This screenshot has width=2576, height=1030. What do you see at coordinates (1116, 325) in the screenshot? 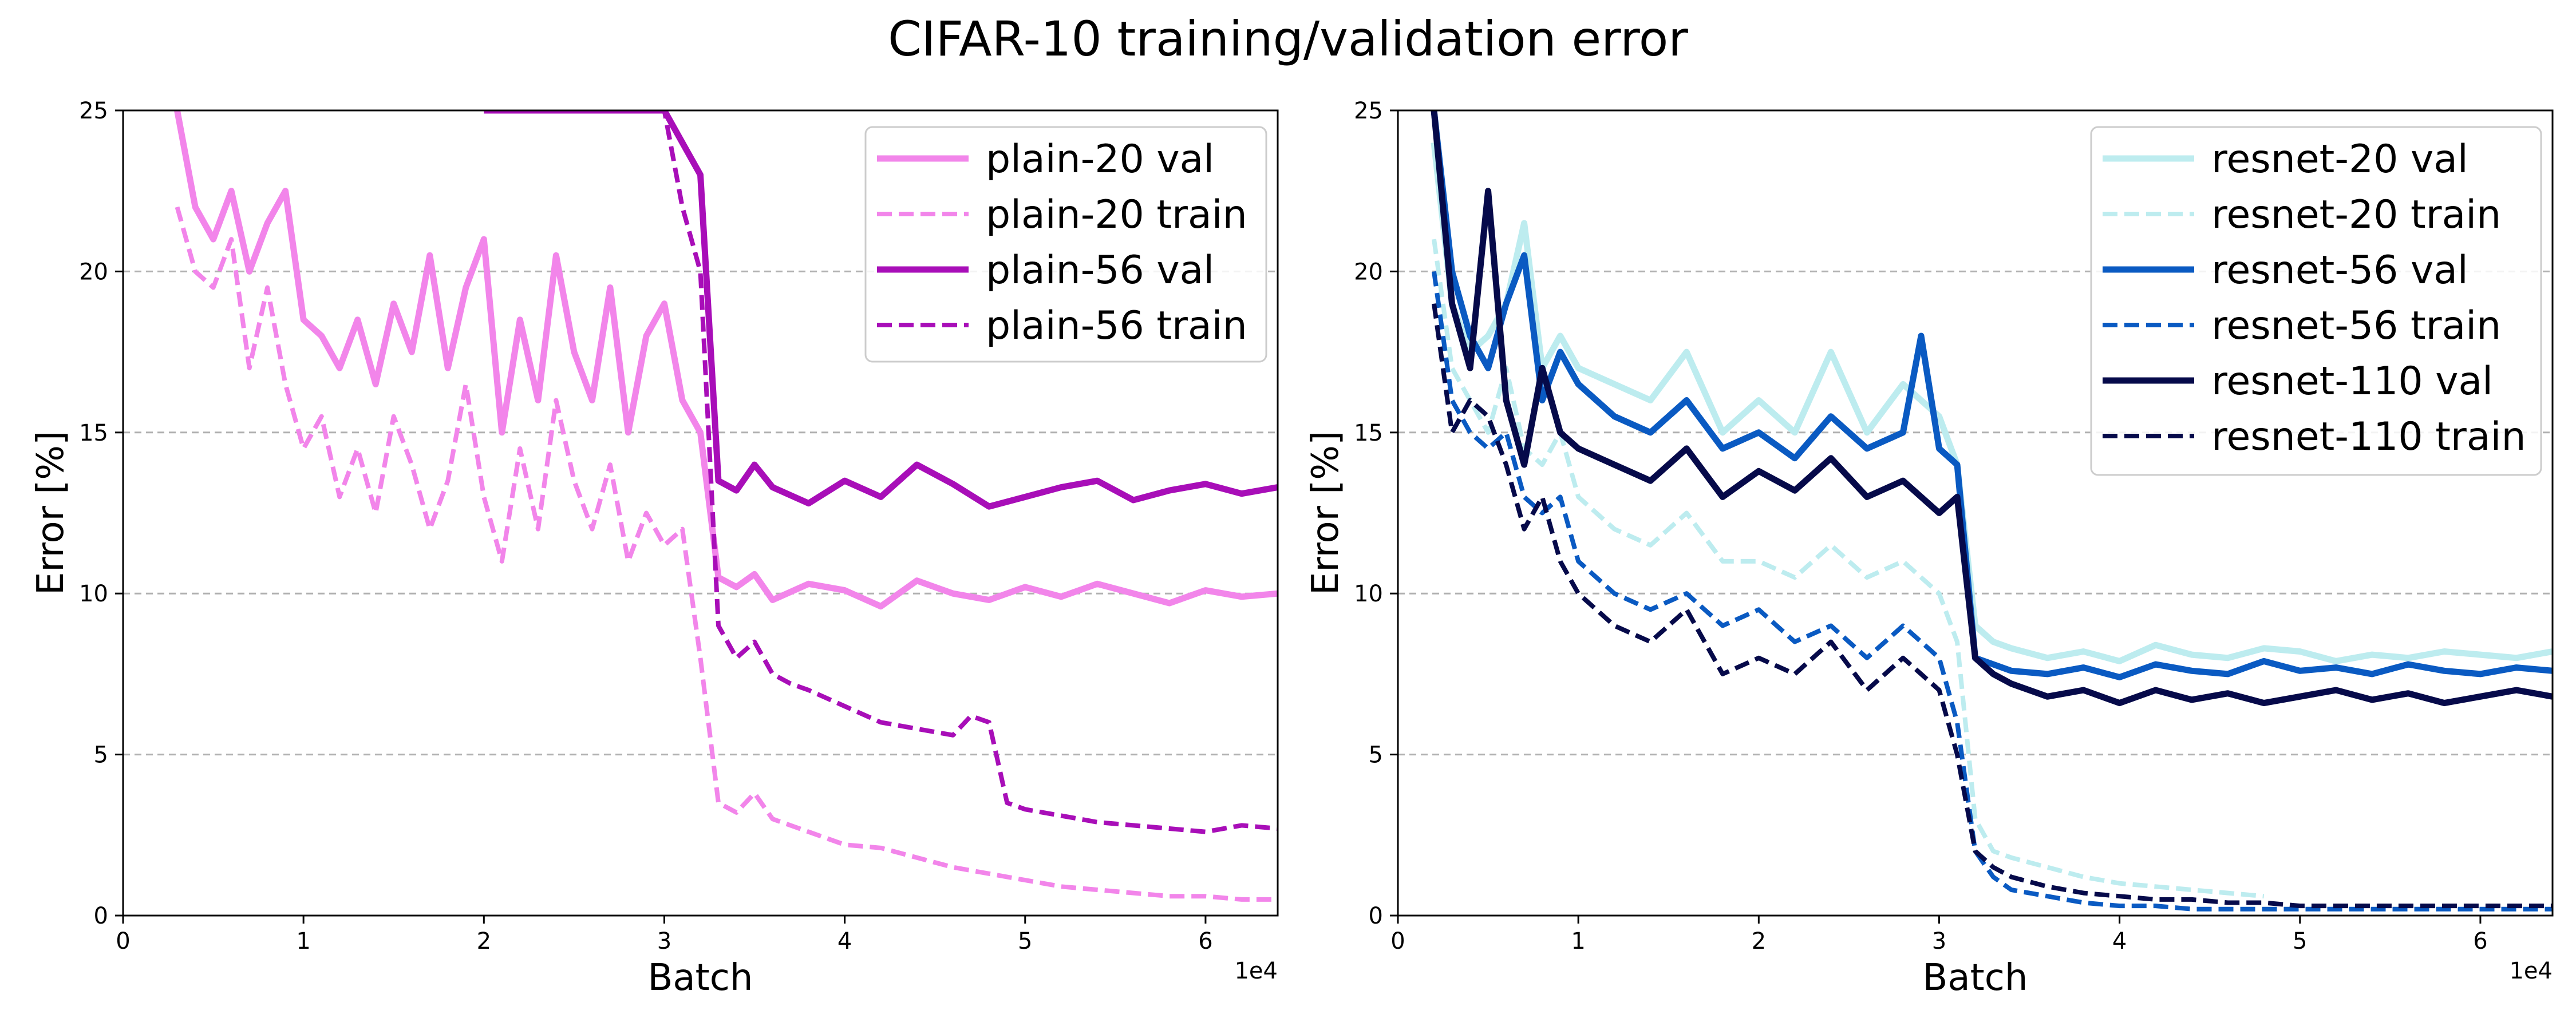
I see `legend-label: plain-56 train` at bounding box center [1116, 325].